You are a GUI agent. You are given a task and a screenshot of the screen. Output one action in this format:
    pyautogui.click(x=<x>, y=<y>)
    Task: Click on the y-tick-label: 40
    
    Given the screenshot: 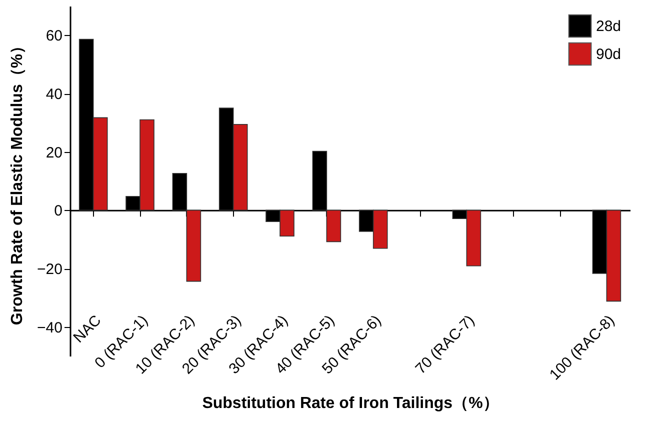 What is the action you would take?
    pyautogui.click(x=54, y=94)
    